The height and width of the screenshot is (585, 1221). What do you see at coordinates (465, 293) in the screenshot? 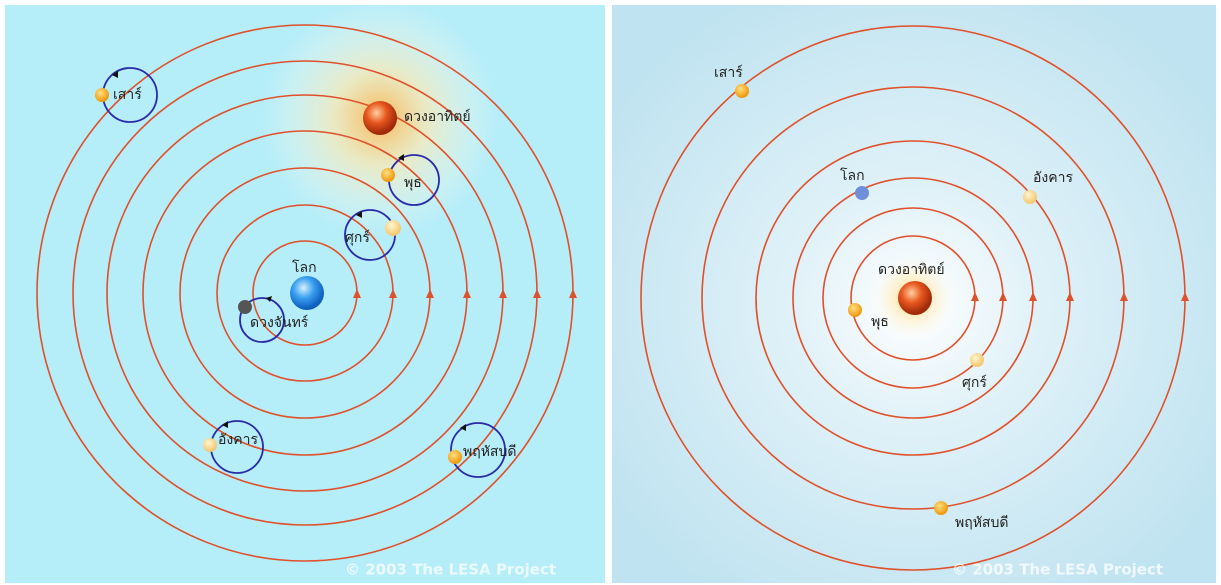
I see `orbit-arrows` at bounding box center [465, 293].